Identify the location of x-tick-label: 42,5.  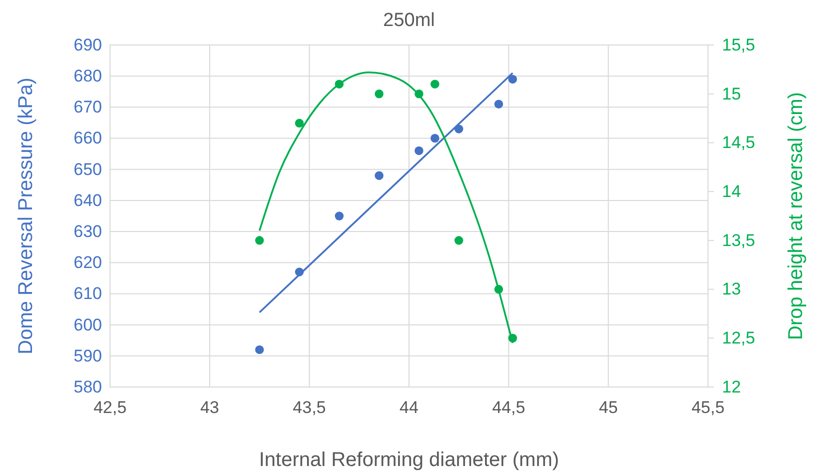
(110, 408).